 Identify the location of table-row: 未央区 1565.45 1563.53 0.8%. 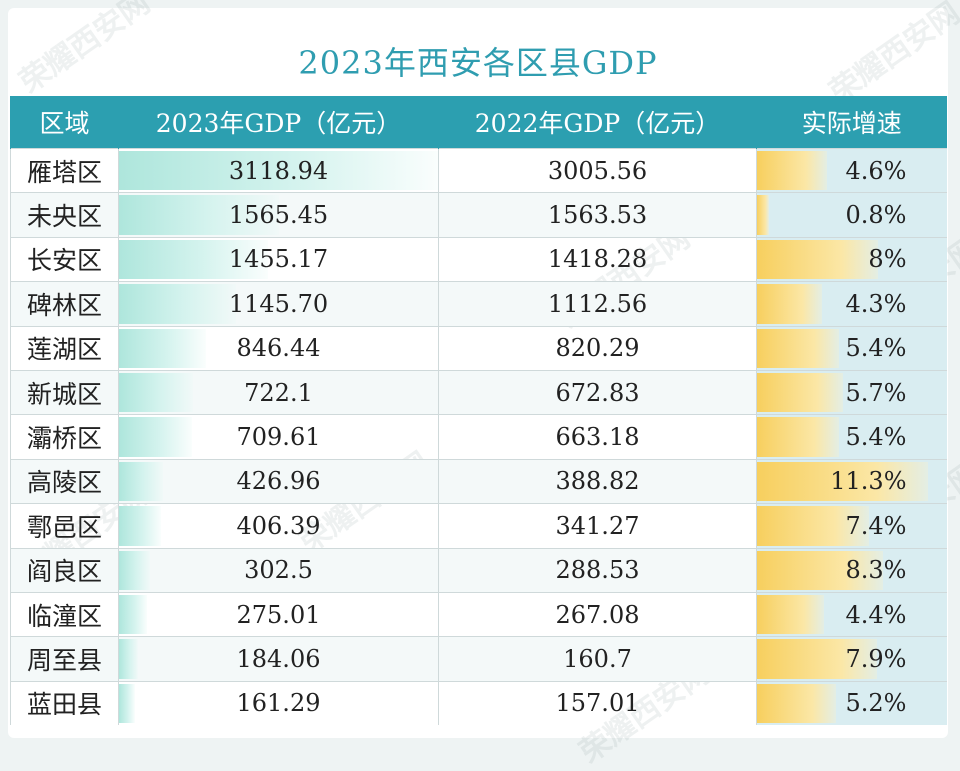
(478, 215).